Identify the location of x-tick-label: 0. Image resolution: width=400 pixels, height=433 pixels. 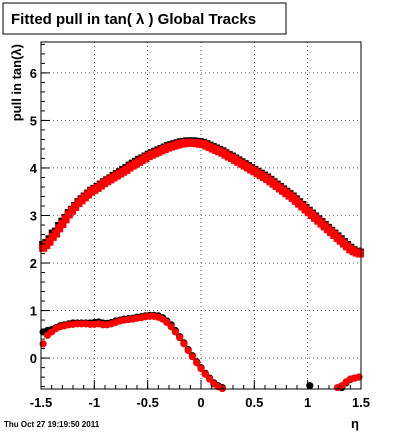
(200, 402).